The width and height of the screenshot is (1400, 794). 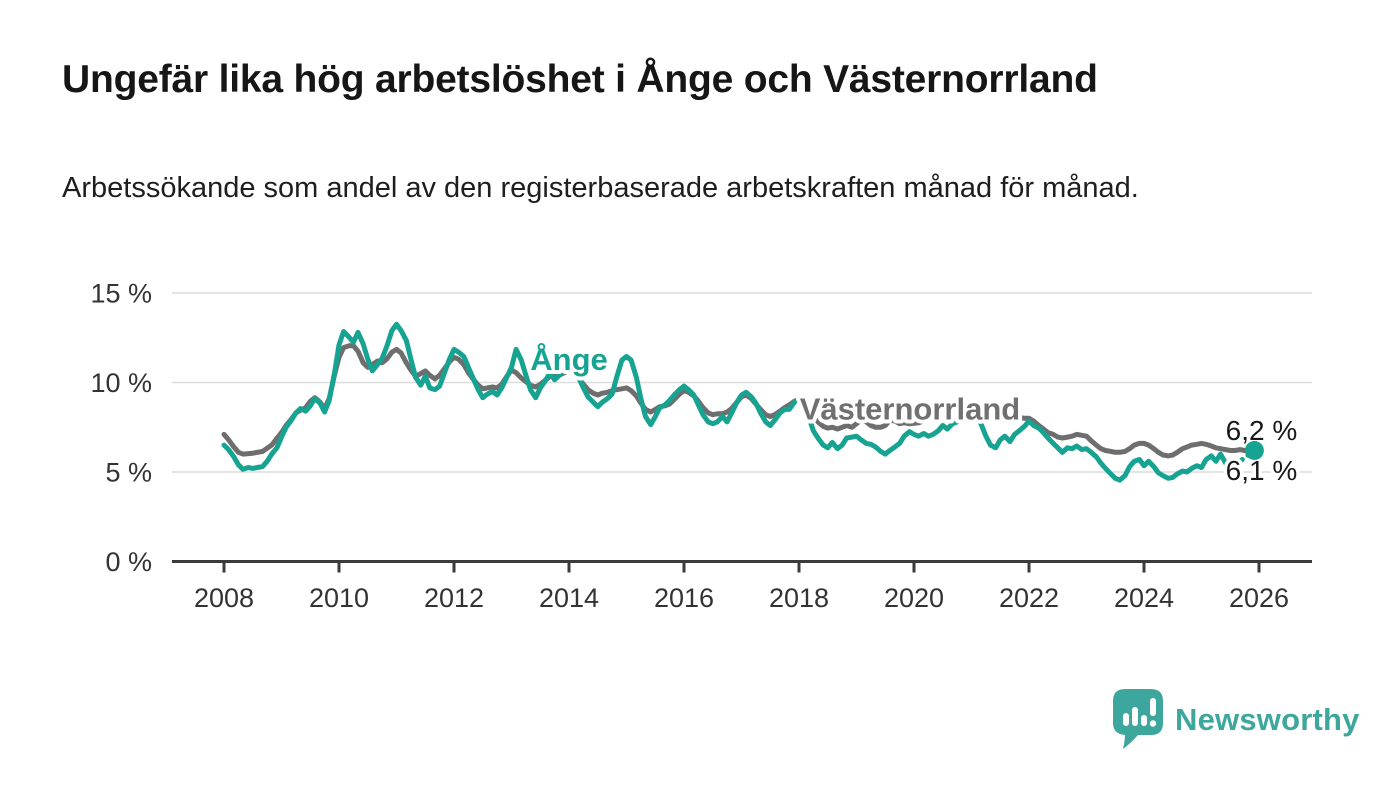 What do you see at coordinates (128, 562) in the screenshot?
I see `y-tick-label: 0 %` at bounding box center [128, 562].